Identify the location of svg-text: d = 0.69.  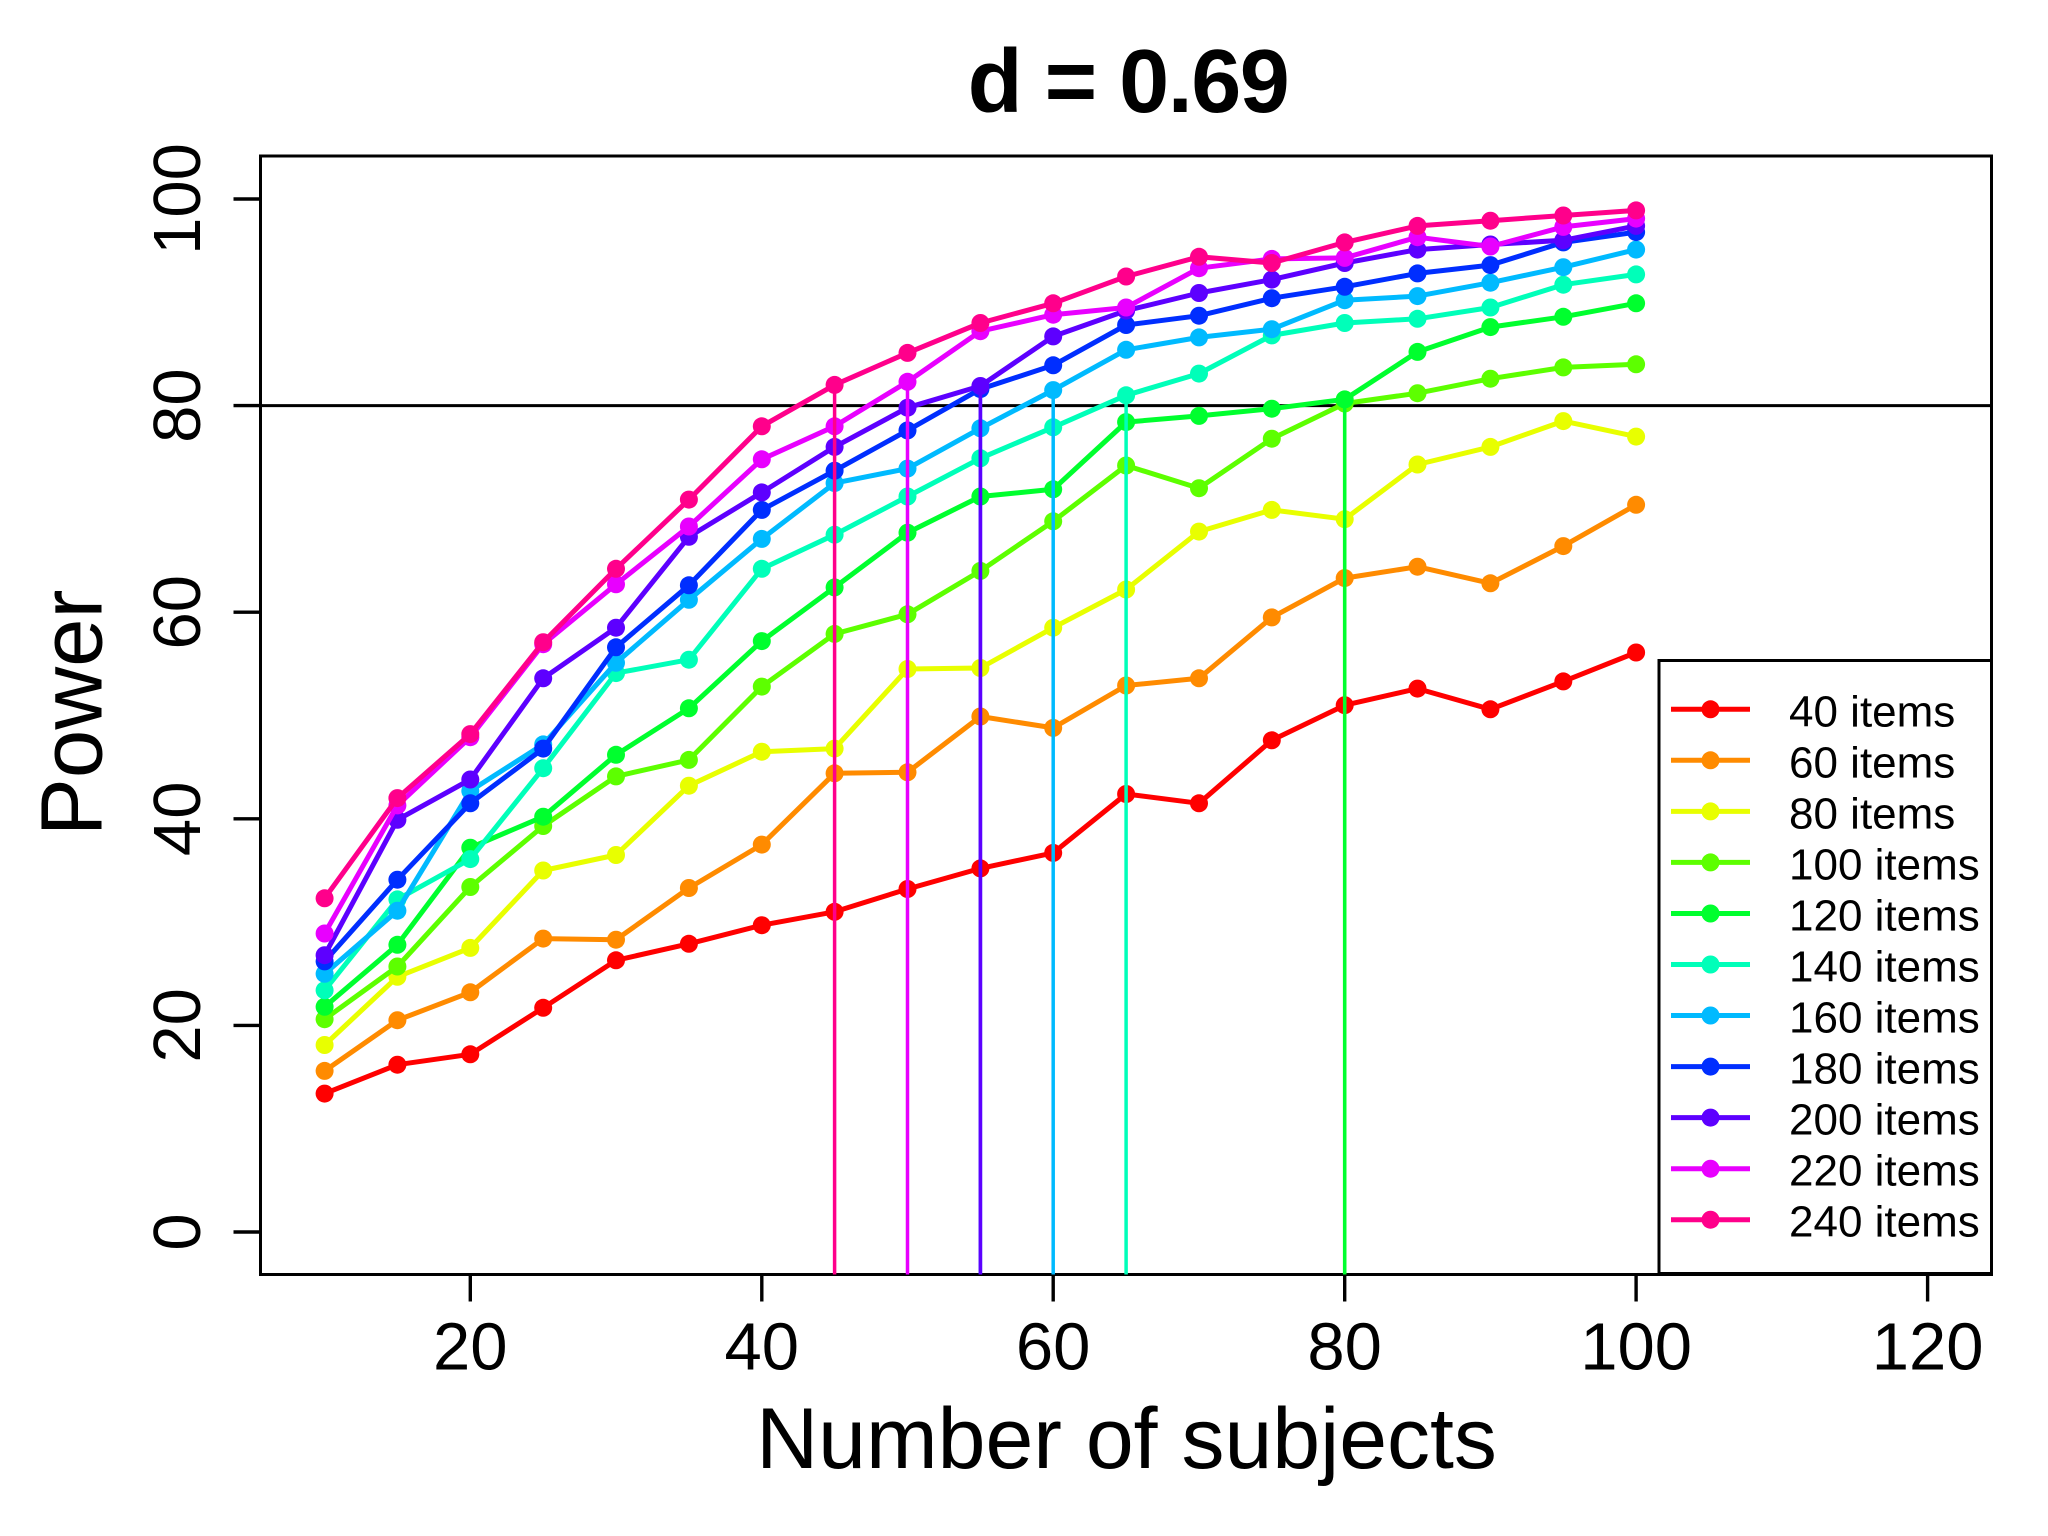
(1128, 82).